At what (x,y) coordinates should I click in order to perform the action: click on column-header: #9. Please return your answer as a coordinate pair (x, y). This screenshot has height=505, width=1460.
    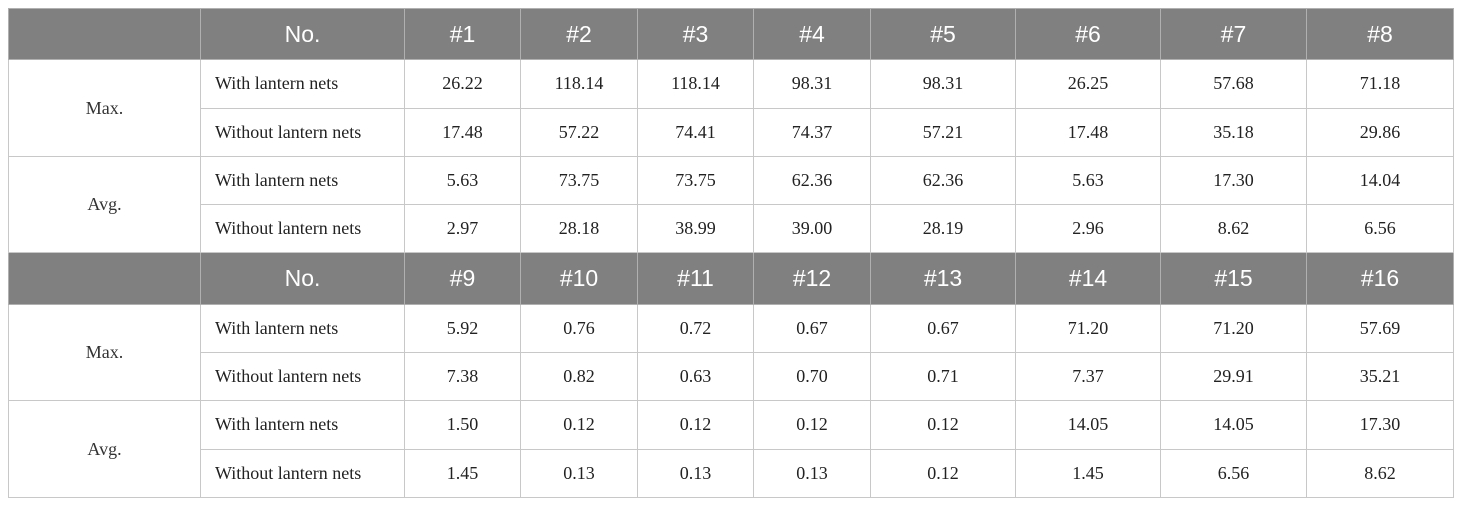
    Looking at the image, I should click on (462, 278).